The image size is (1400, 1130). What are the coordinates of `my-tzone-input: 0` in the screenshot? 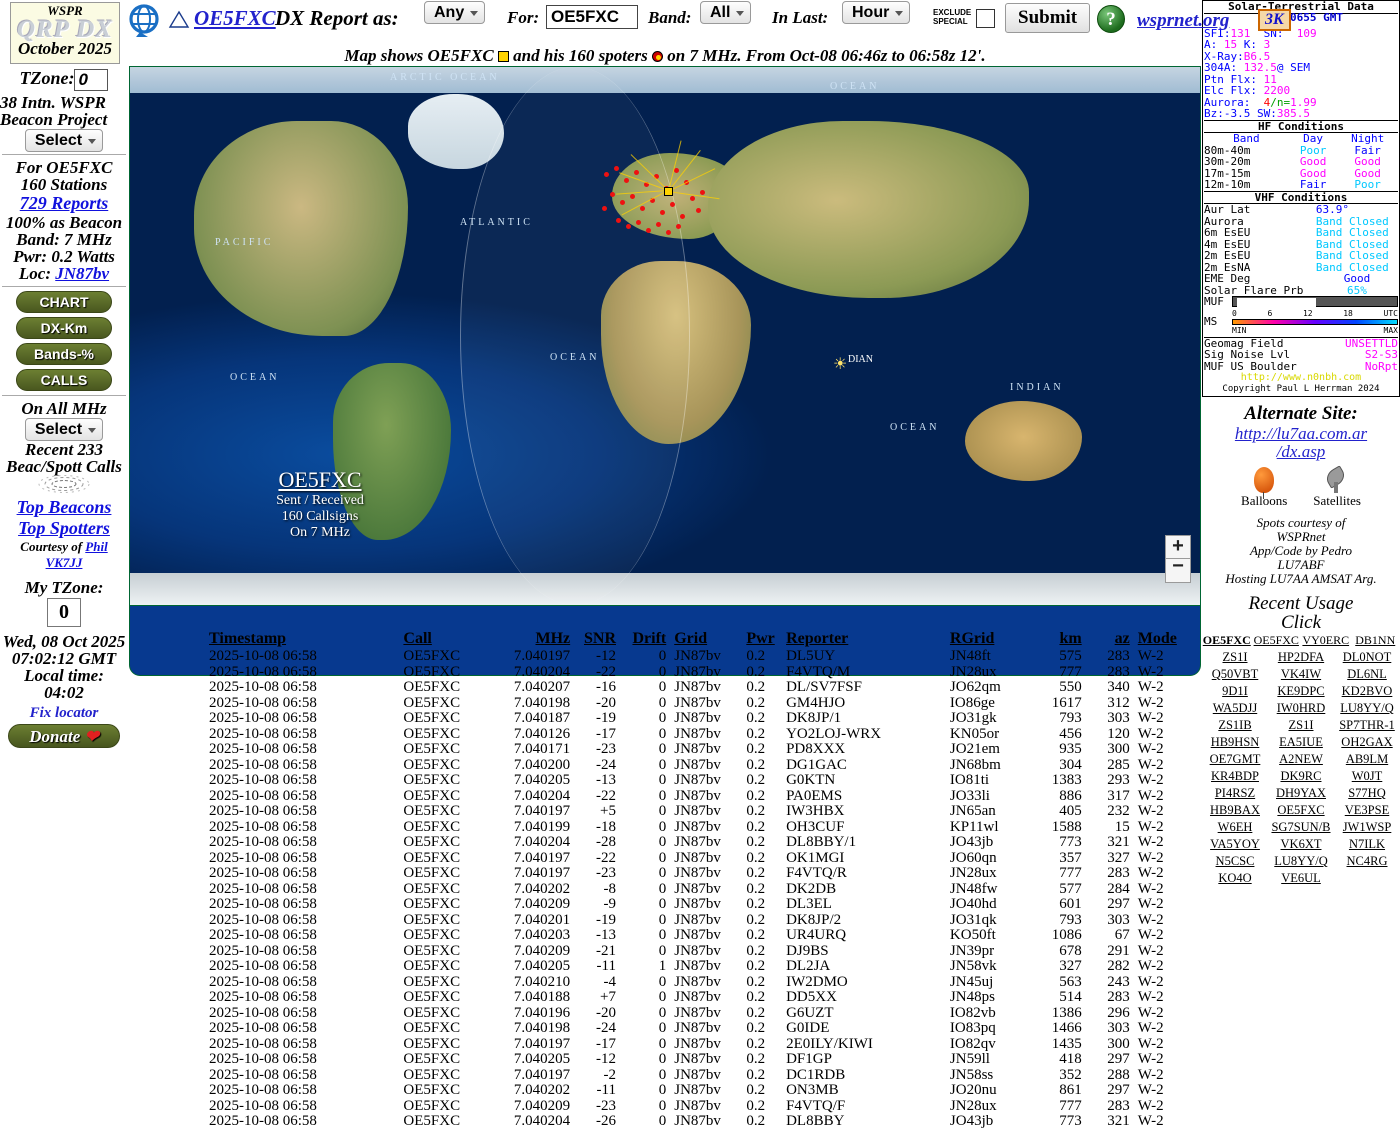 It's located at (64, 612).